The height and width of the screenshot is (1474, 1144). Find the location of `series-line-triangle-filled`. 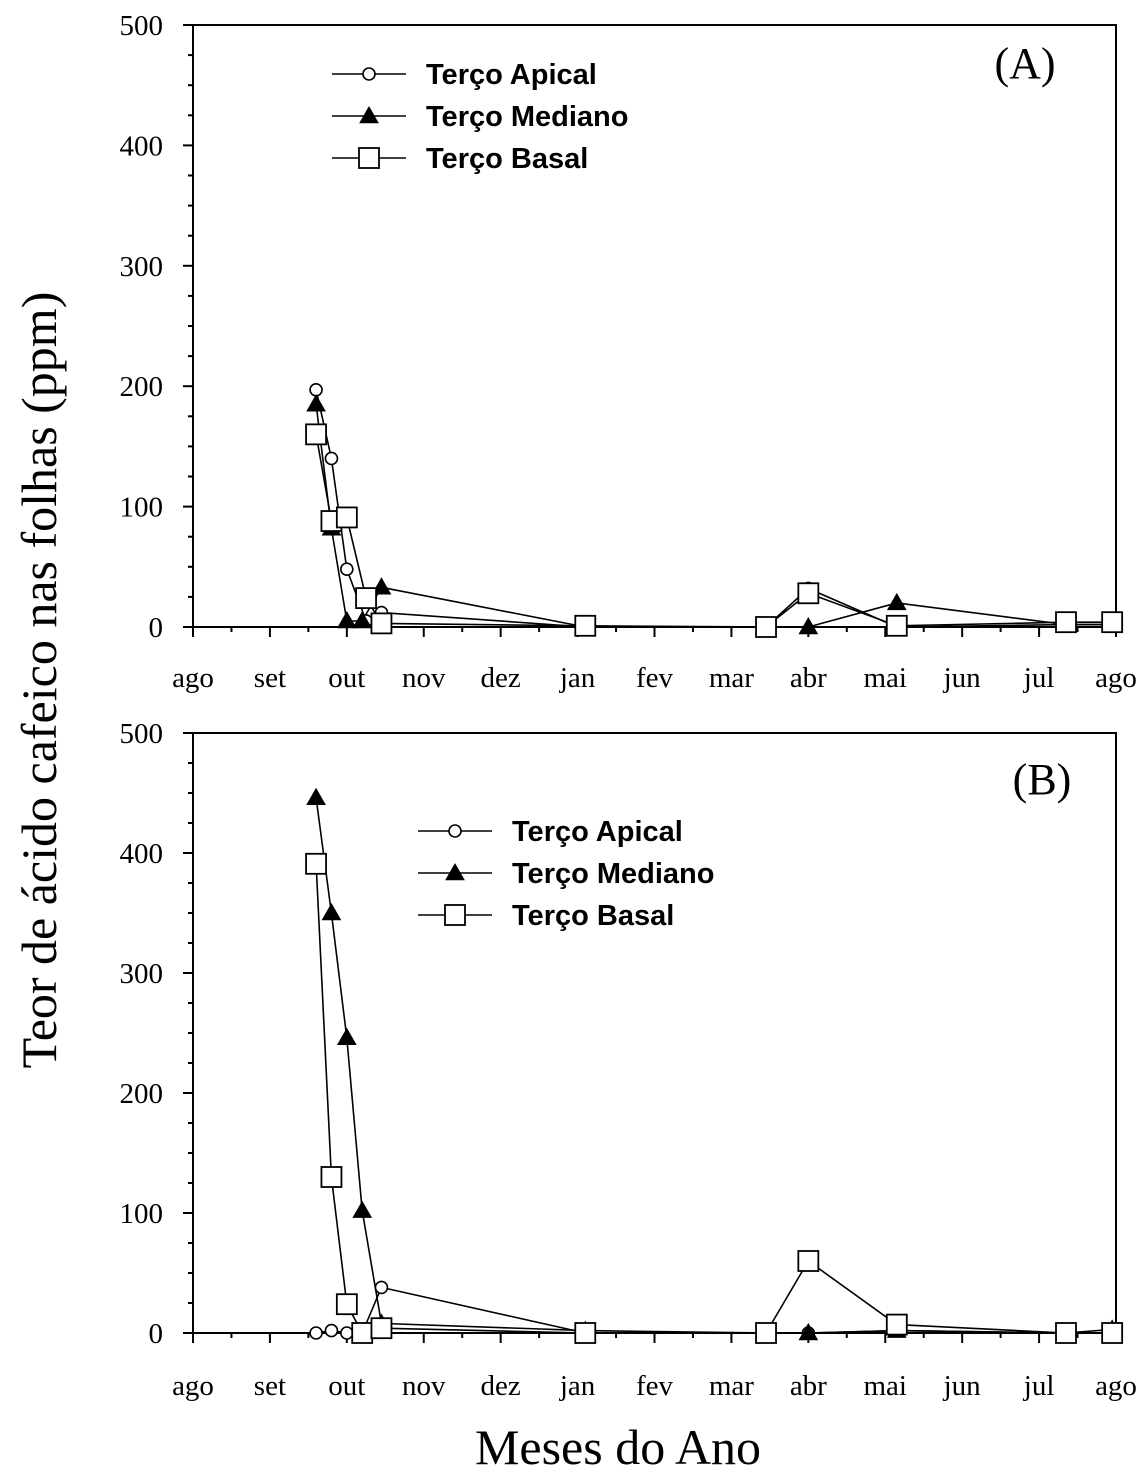

series-line-triangle-filled is located at coordinates (714, 516).